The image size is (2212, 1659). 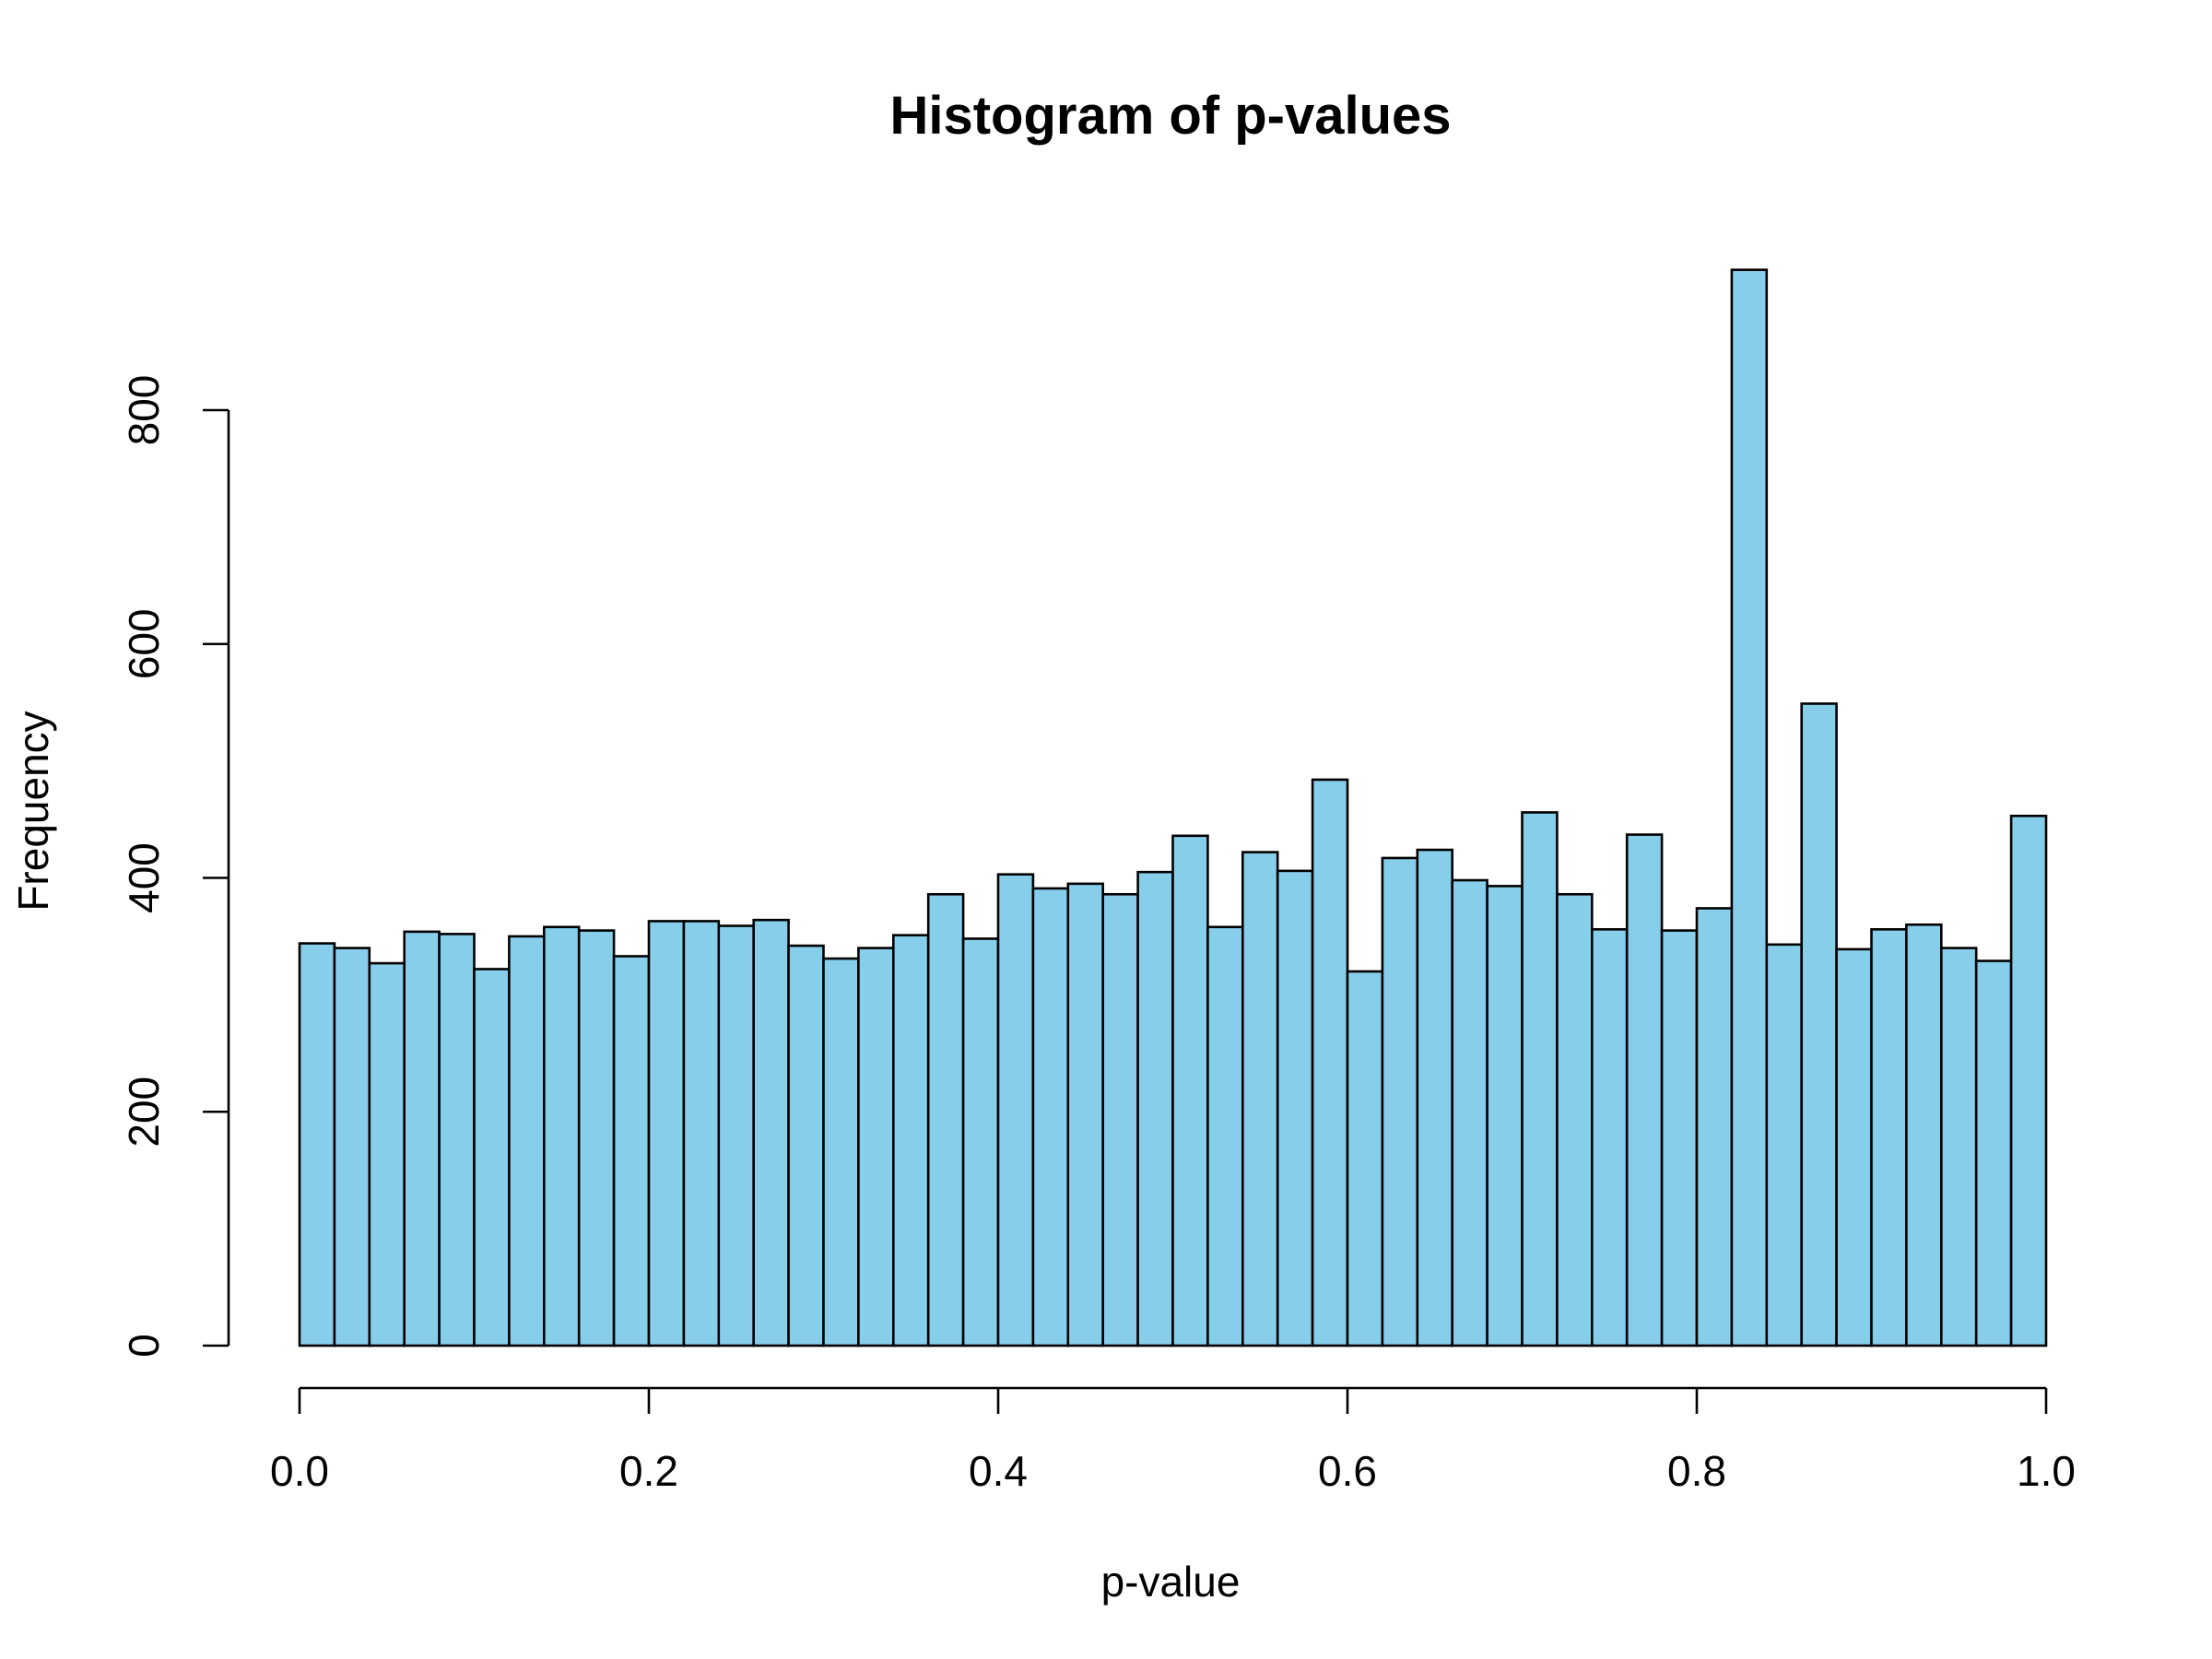 I want to click on y-tick-label: 400, so click(x=144, y=877).